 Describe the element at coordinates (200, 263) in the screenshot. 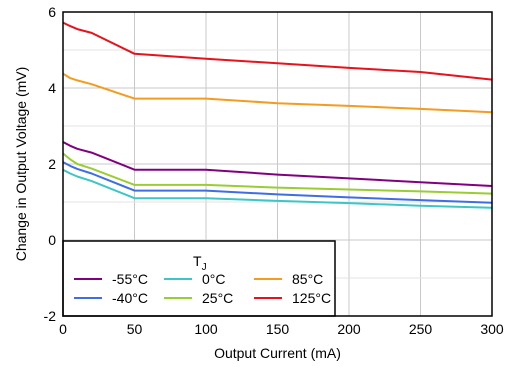

I see `legend-title: TJ` at that location.